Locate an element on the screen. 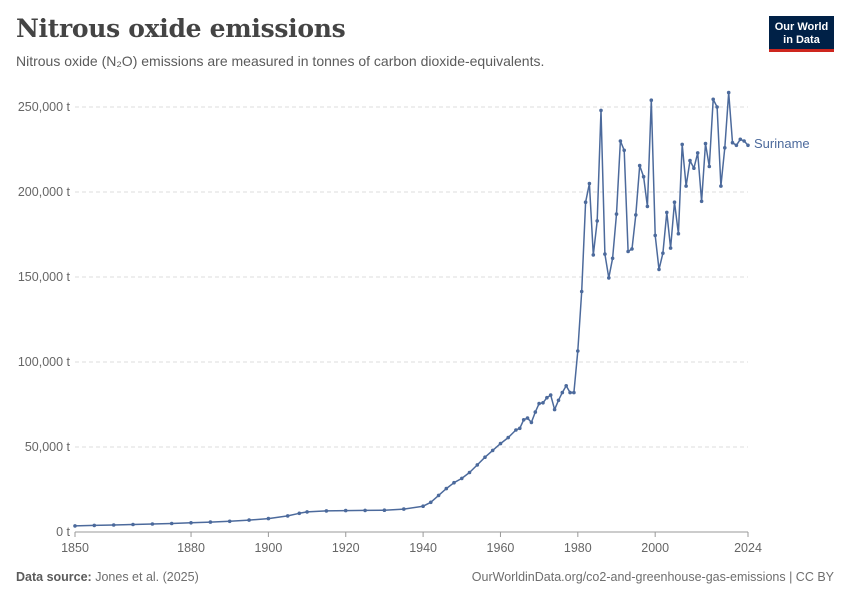 This screenshot has width=850, height=600. chart-title: Nitrous oxide emissions is located at coordinates (181, 28).